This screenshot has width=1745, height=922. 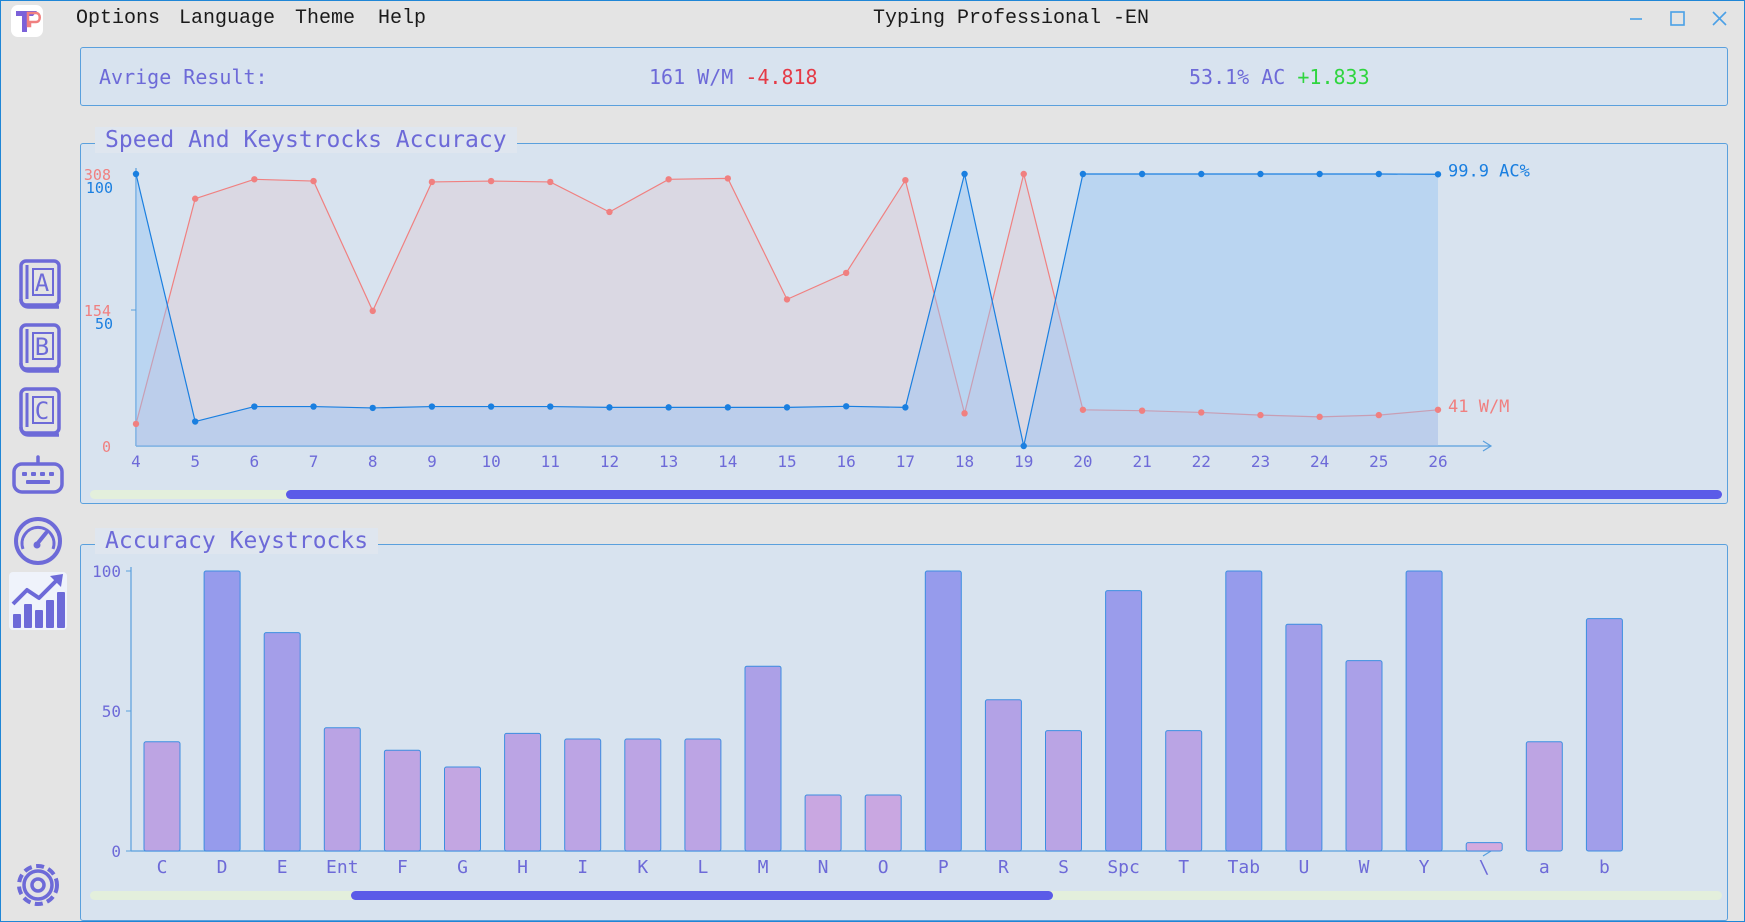 I want to click on x-tick-label: 10, so click(x=490, y=461).